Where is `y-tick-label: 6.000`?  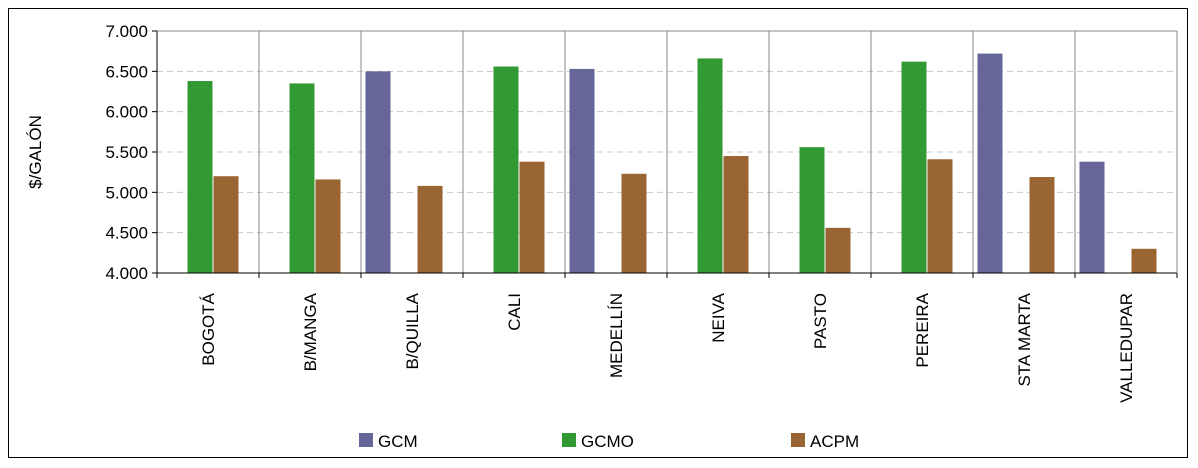 y-tick-label: 6.000 is located at coordinates (126, 112).